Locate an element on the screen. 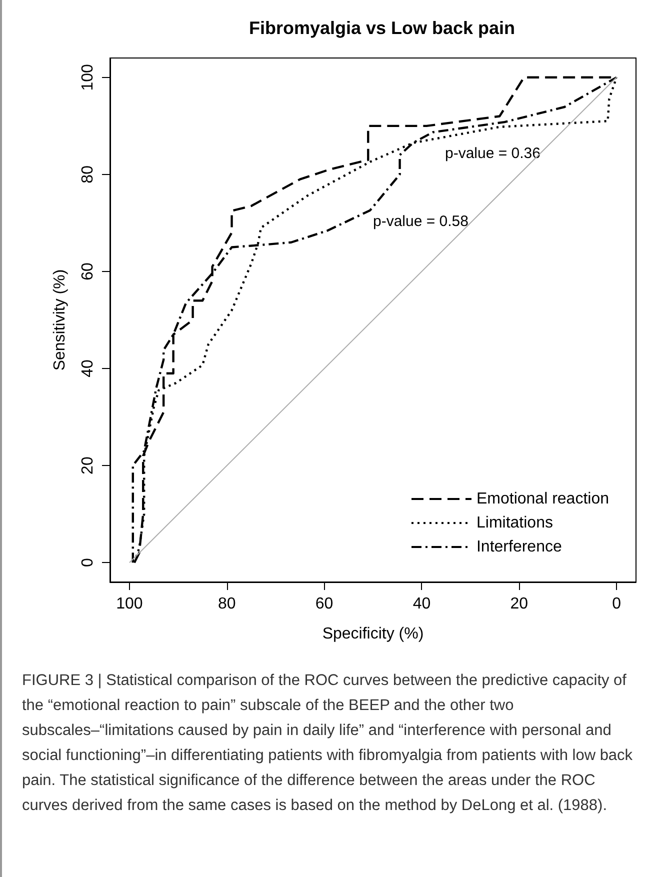 The width and height of the screenshot is (654, 877). y-axis-title: Sensitivity (%) is located at coordinates (60, 320).